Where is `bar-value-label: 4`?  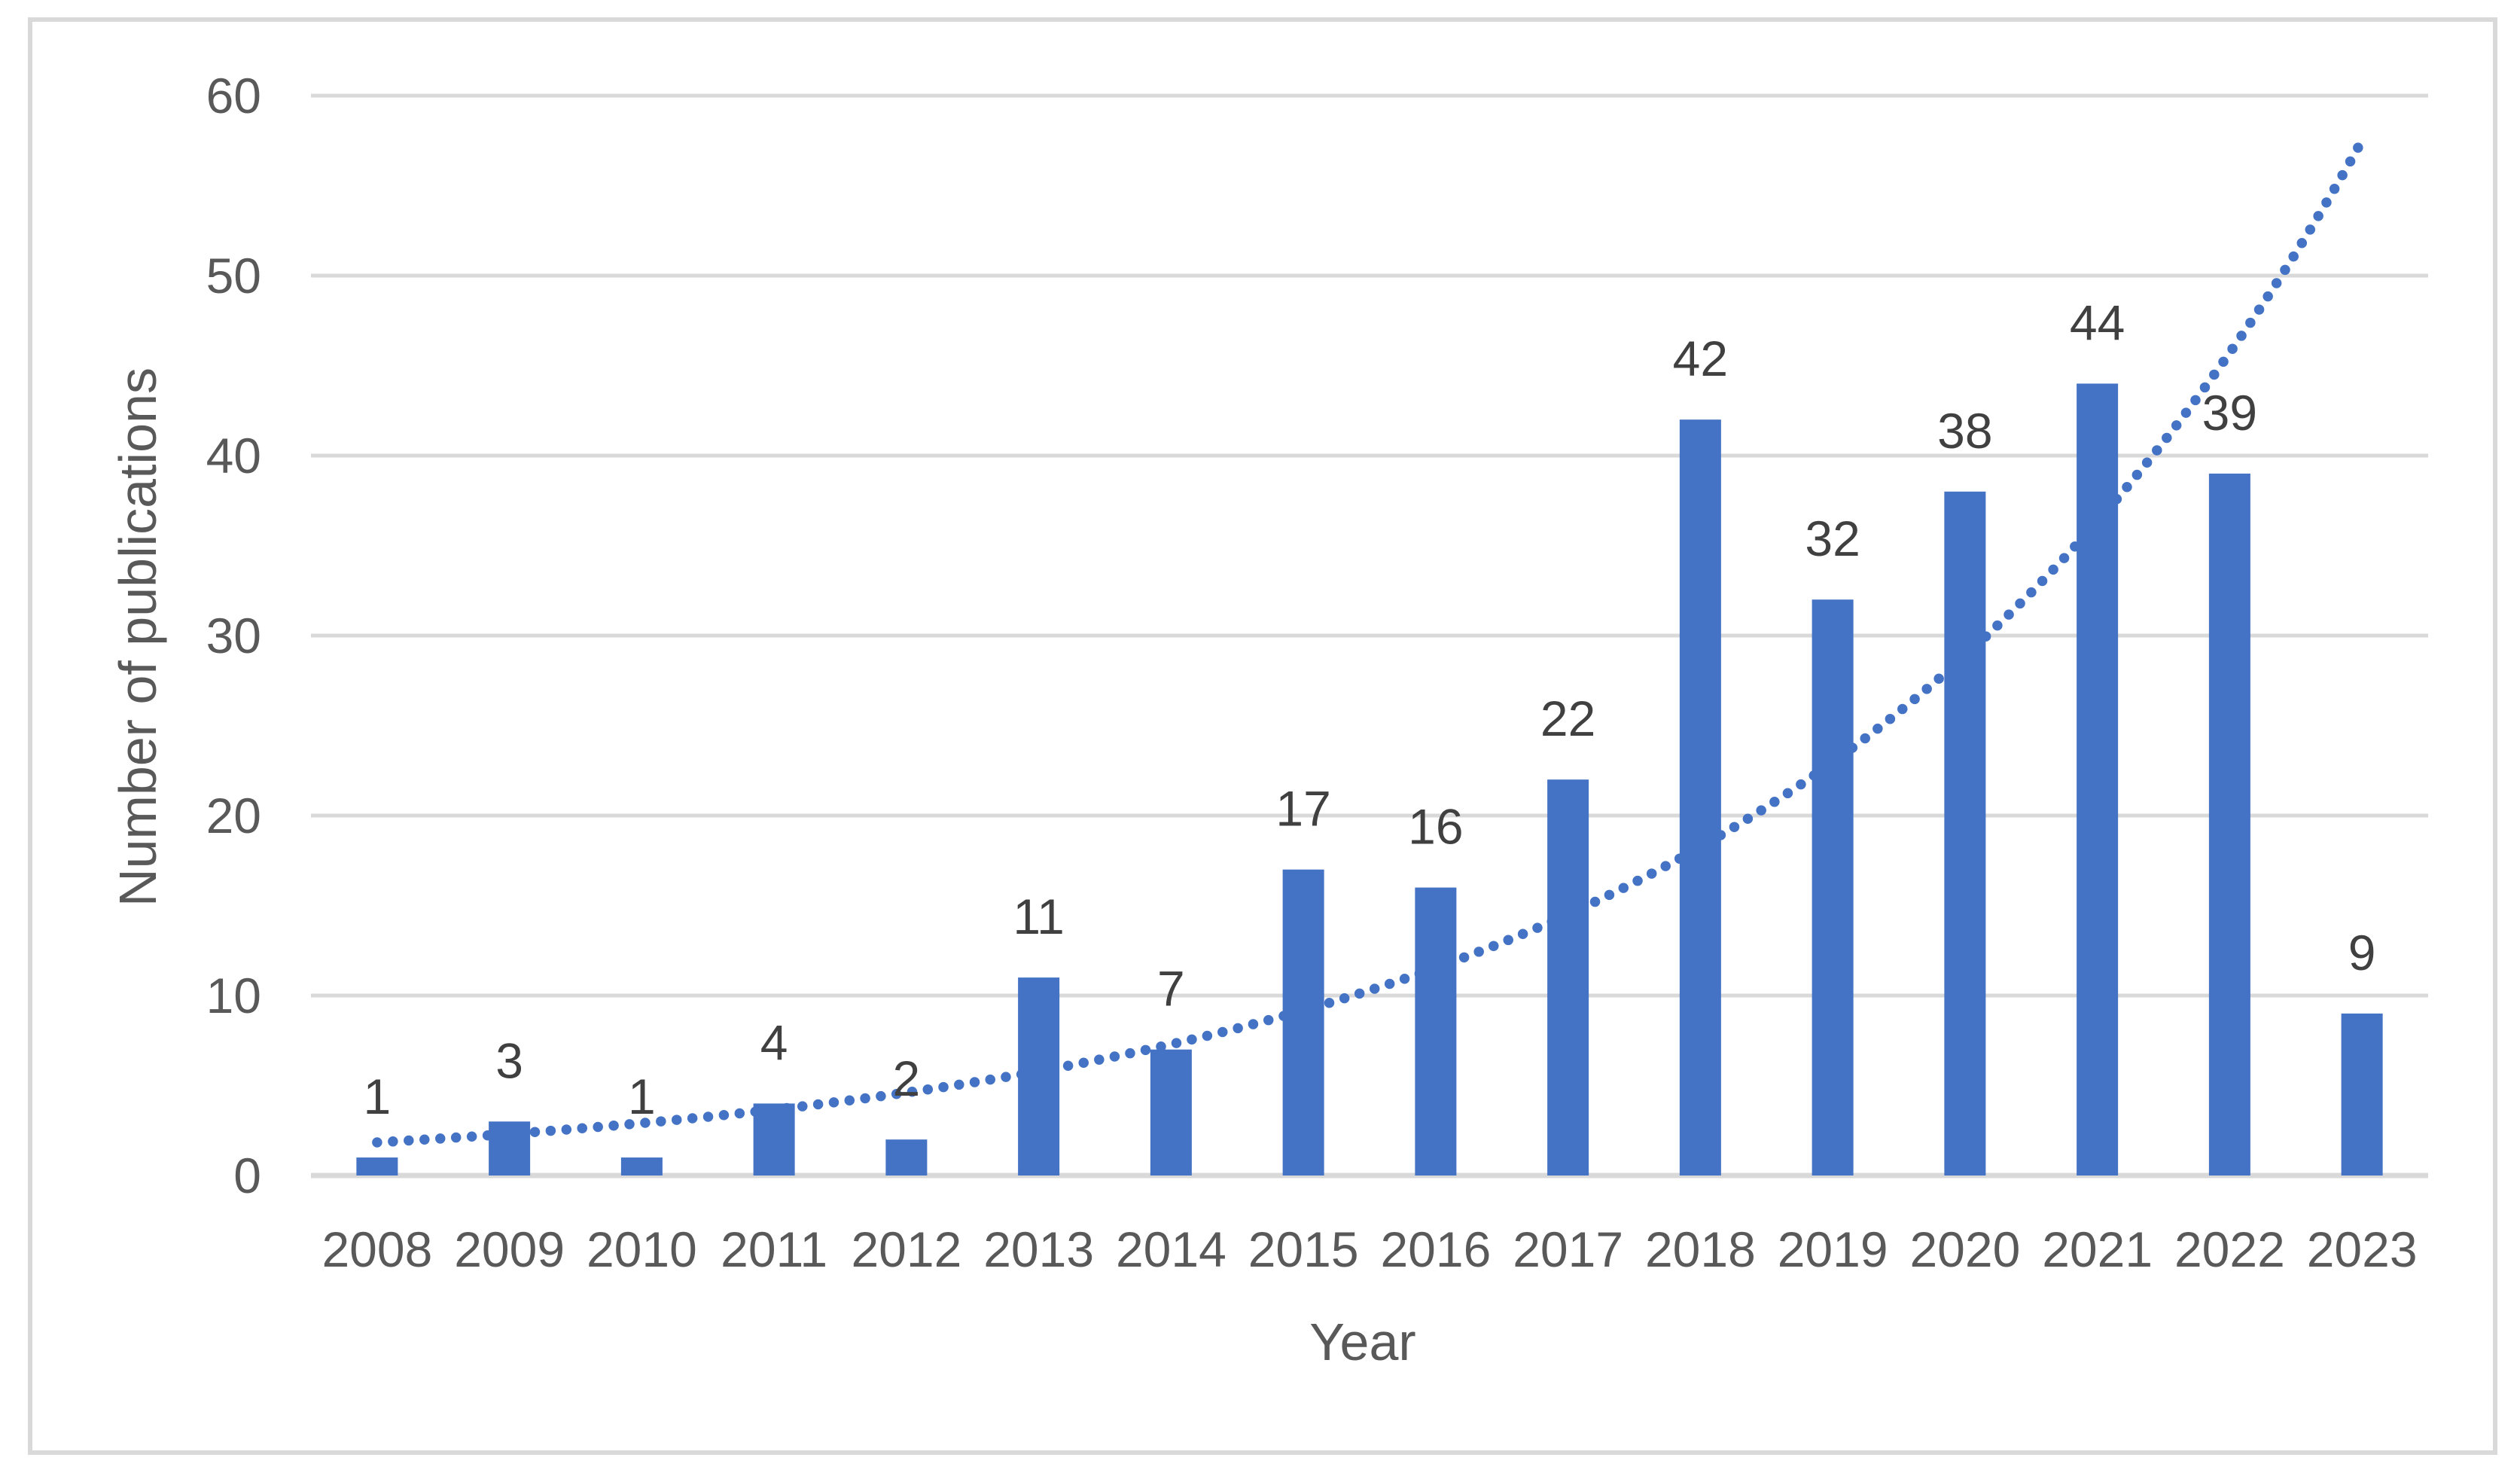 bar-value-label: 4 is located at coordinates (774, 1042).